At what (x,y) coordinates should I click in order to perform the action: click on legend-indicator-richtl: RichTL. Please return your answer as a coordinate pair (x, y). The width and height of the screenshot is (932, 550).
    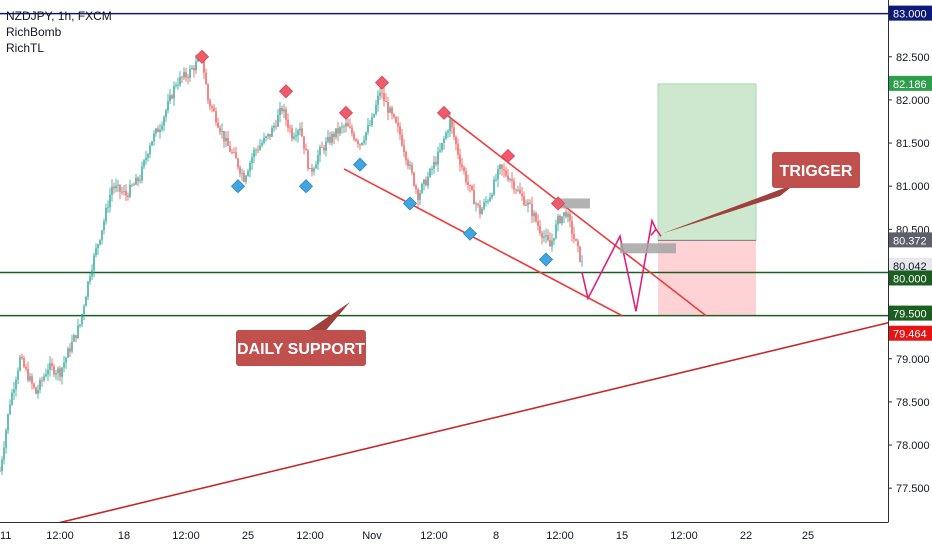
    Looking at the image, I should click on (25, 48).